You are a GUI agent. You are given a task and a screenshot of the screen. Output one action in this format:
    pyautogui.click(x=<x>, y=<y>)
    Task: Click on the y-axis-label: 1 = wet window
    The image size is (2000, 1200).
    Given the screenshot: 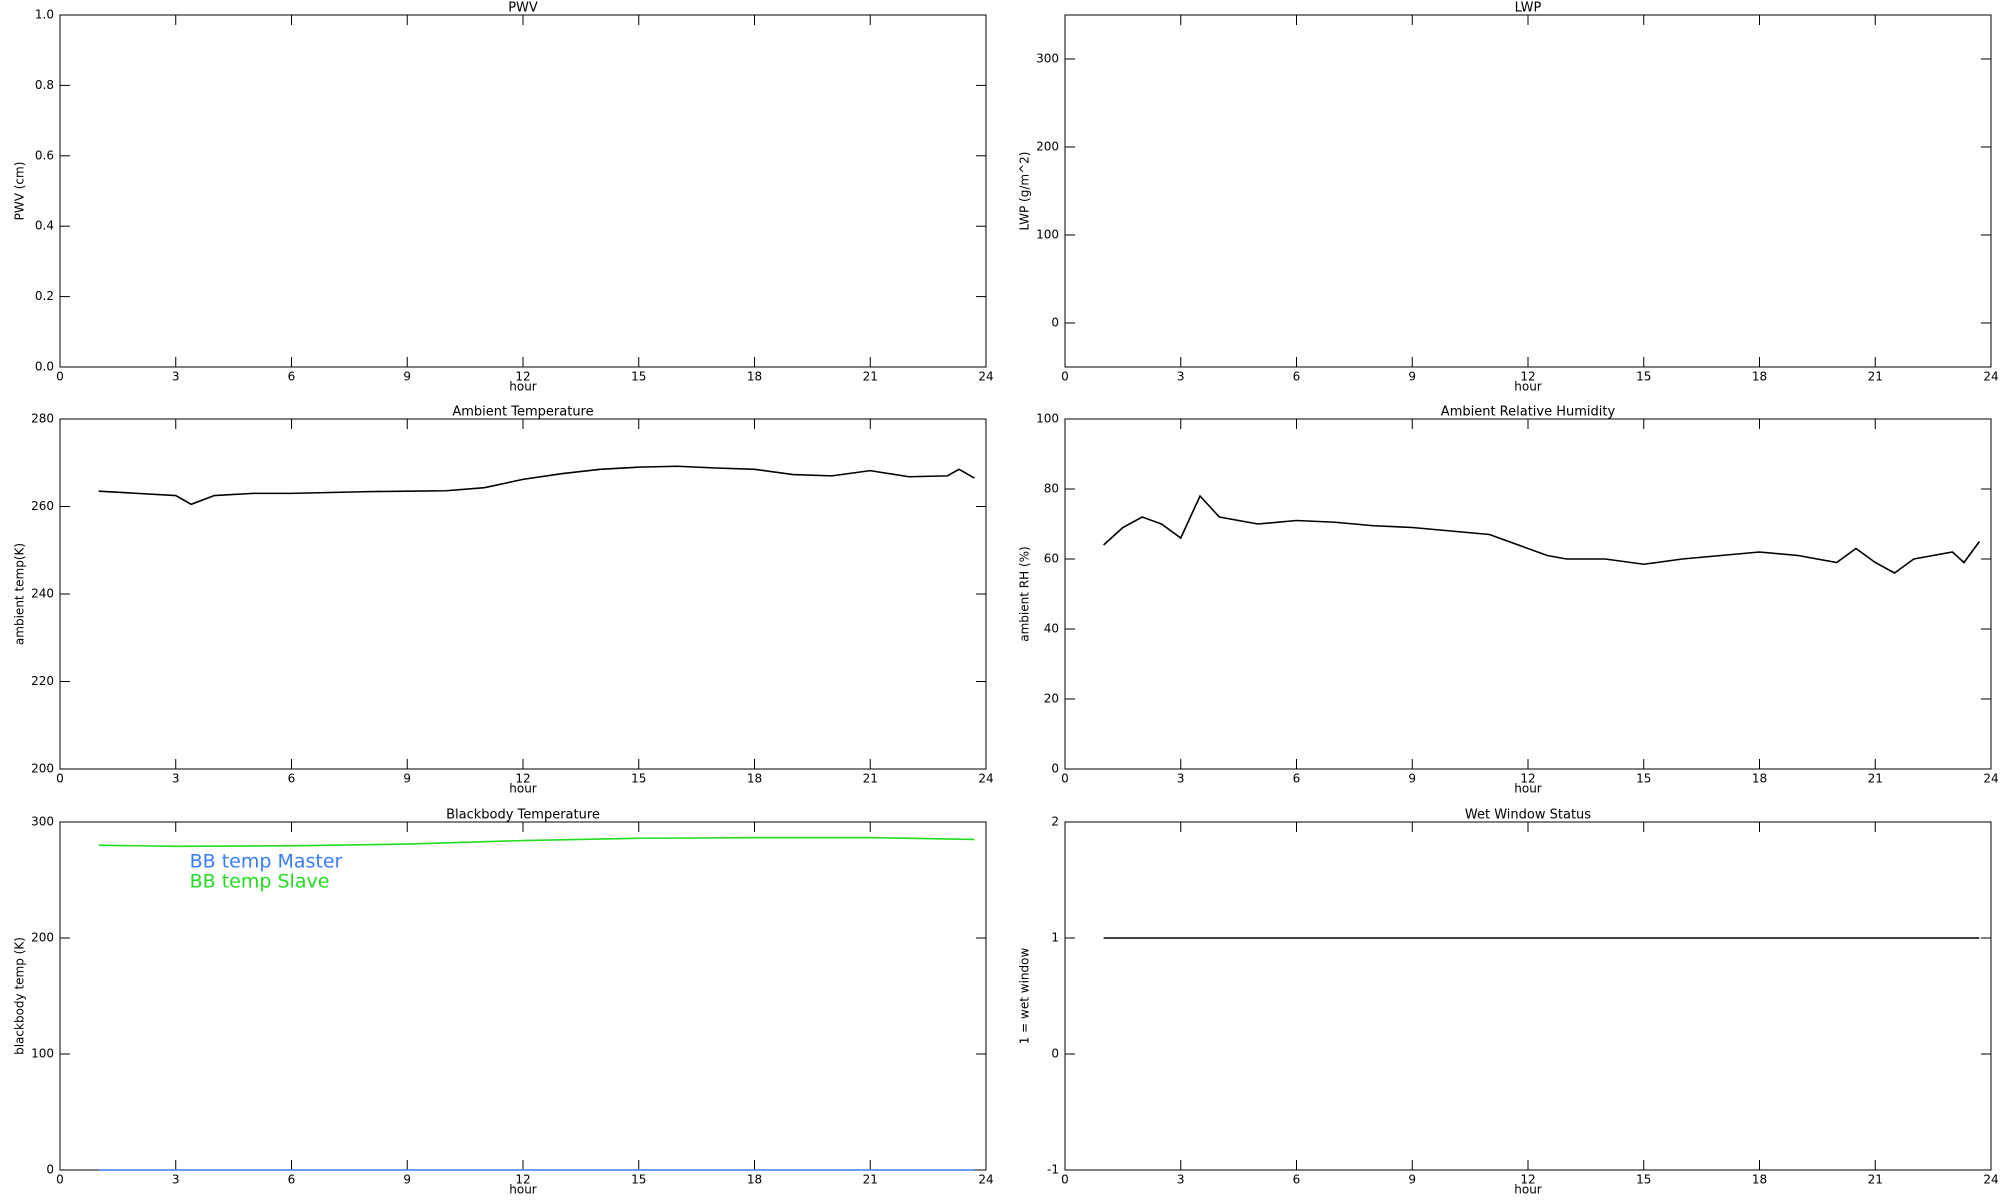 What is the action you would take?
    pyautogui.click(x=1025, y=996)
    